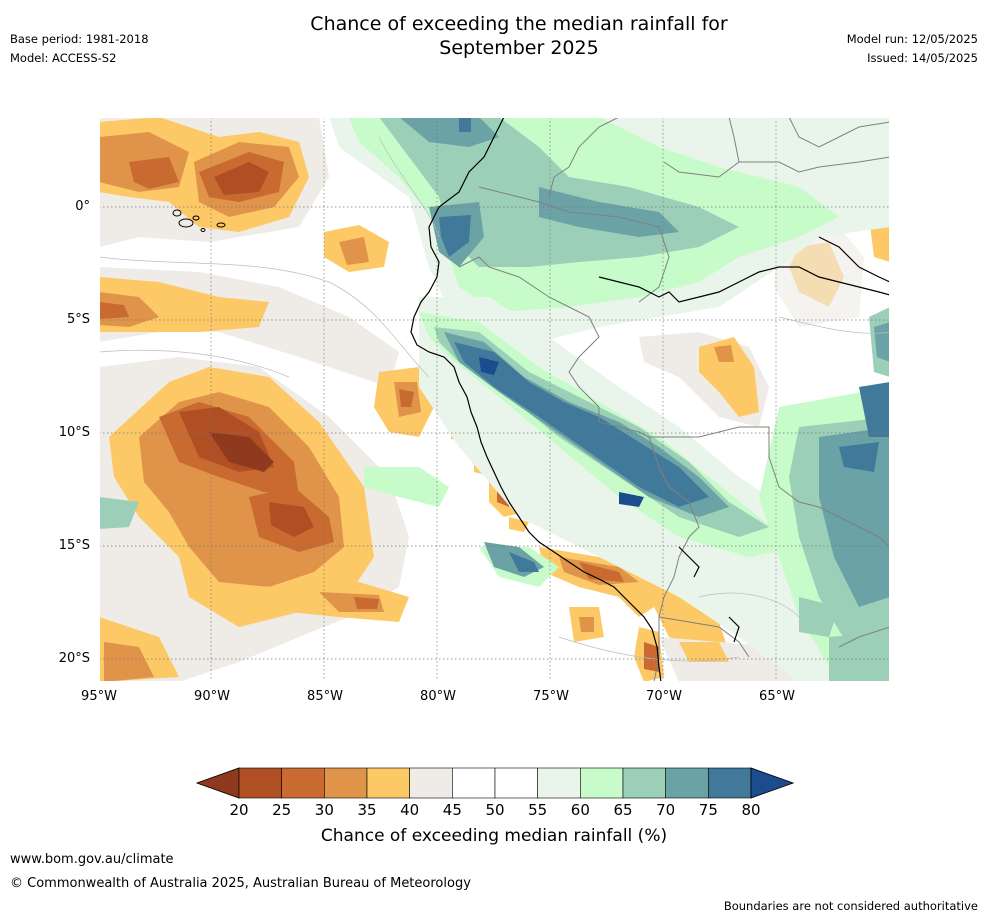 This screenshot has width=988, height=919. What do you see at coordinates (922, 58) in the screenshot?
I see `issued-date: Issued: 14/05/2025` at bounding box center [922, 58].